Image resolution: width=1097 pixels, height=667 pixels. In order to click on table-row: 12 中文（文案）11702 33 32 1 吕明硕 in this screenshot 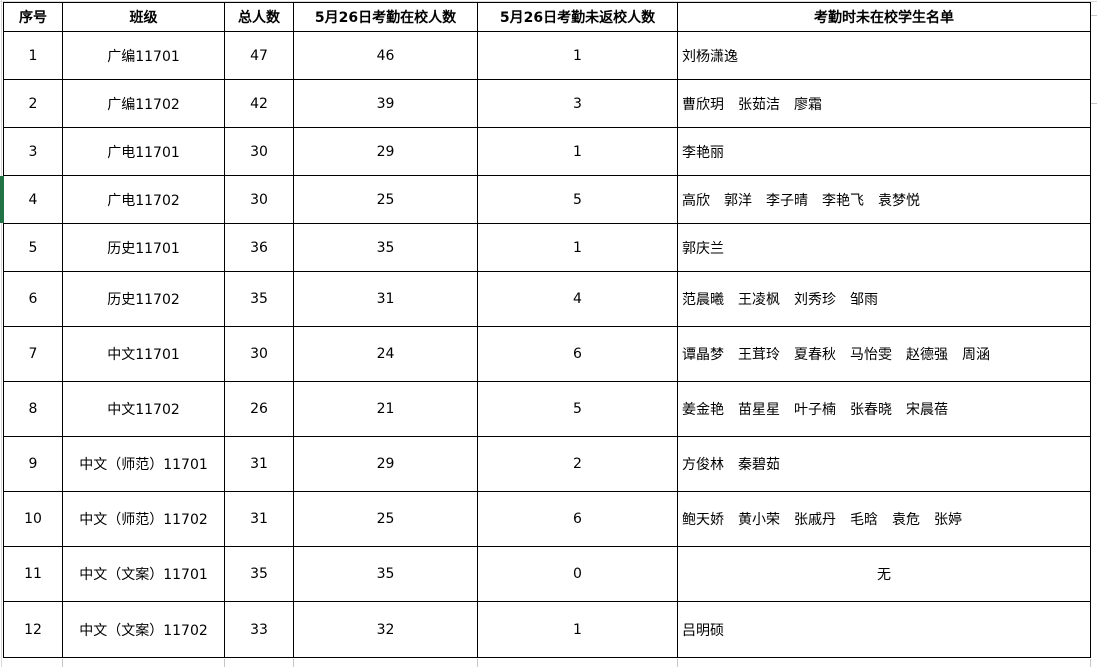, I will do `click(547, 629)`.